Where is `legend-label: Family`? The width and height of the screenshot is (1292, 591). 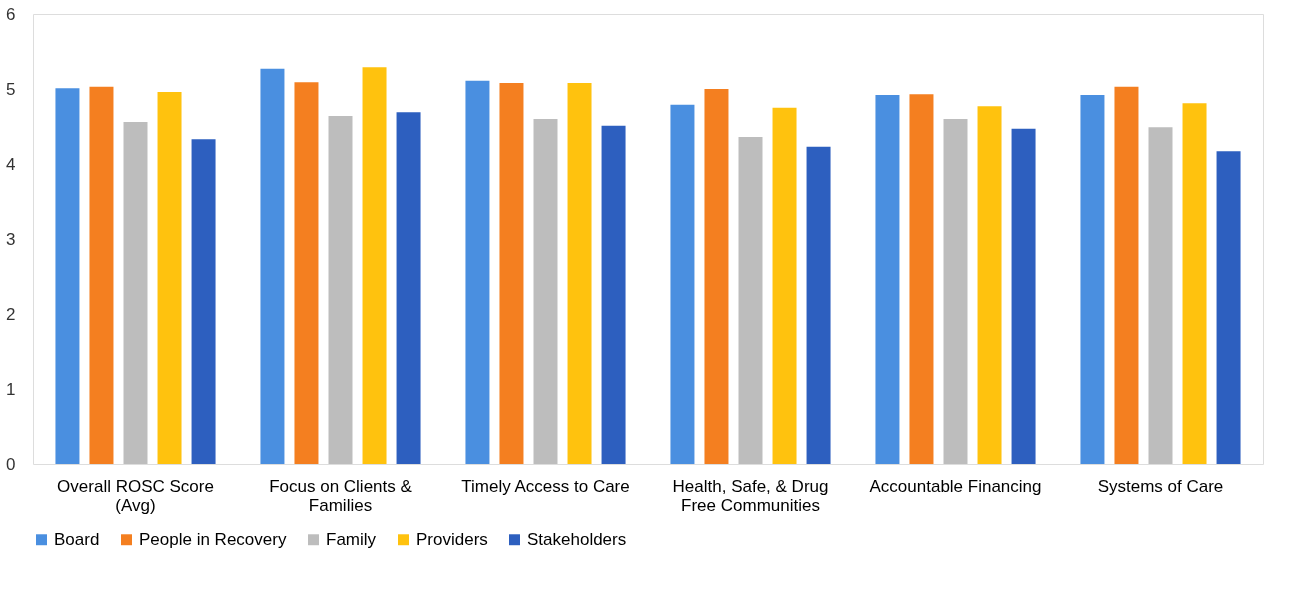
legend-label: Family is located at coordinates (351, 539).